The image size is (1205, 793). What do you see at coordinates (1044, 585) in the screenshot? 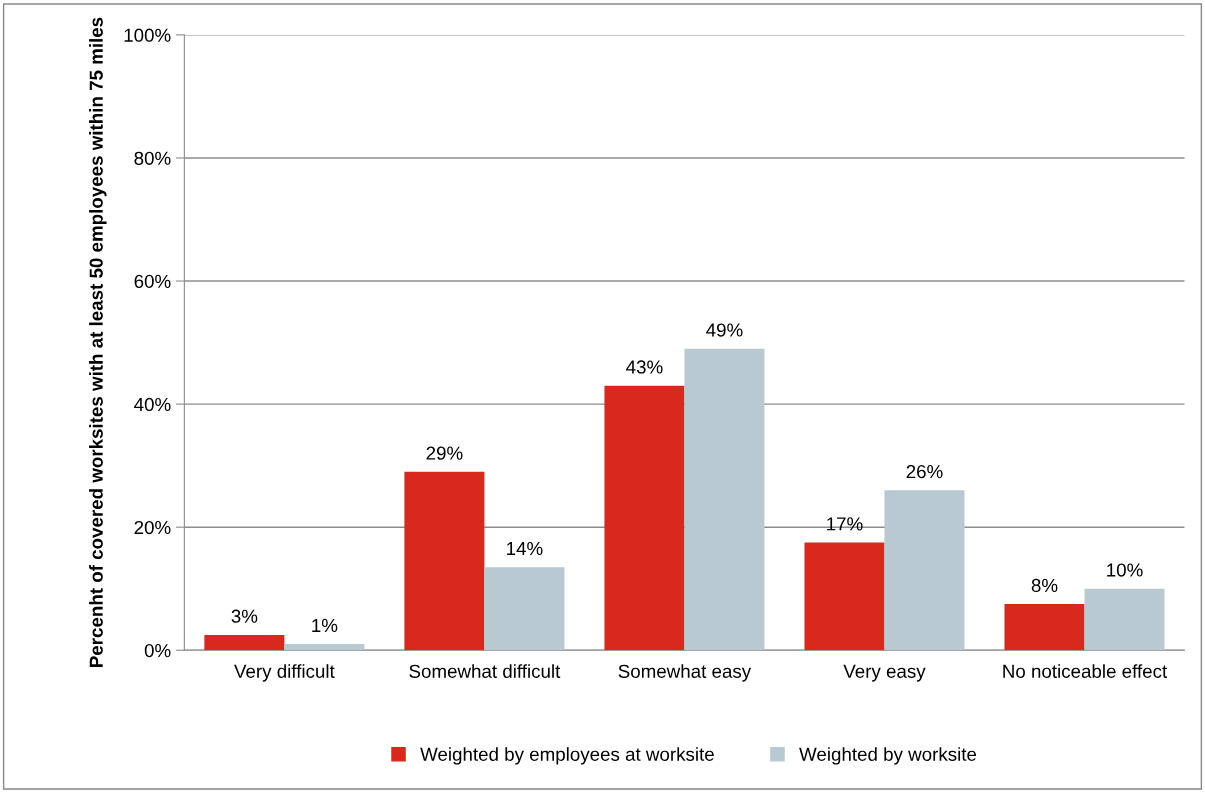
I see `data-label: 8%` at bounding box center [1044, 585].